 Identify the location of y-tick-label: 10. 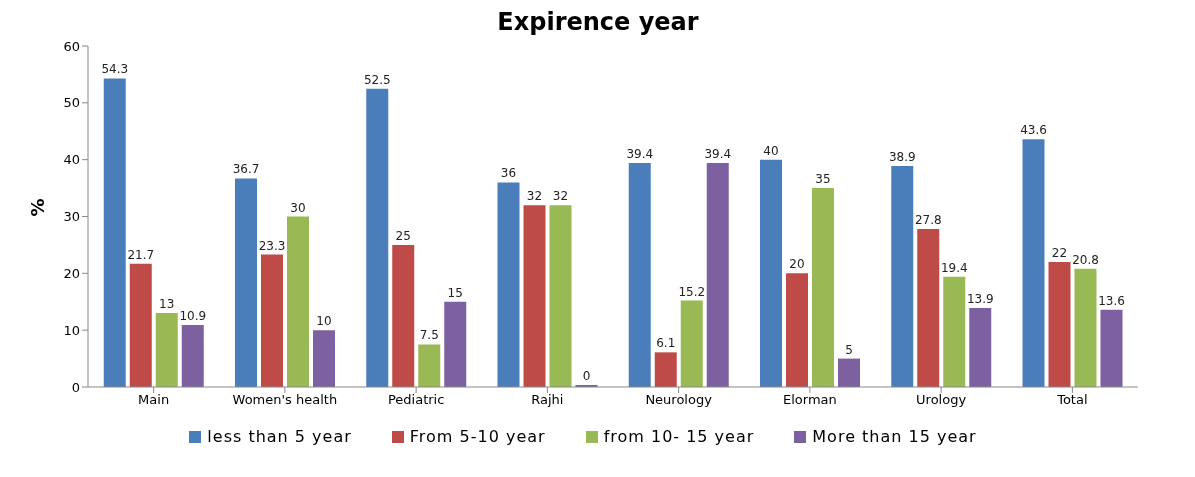
(71, 330).